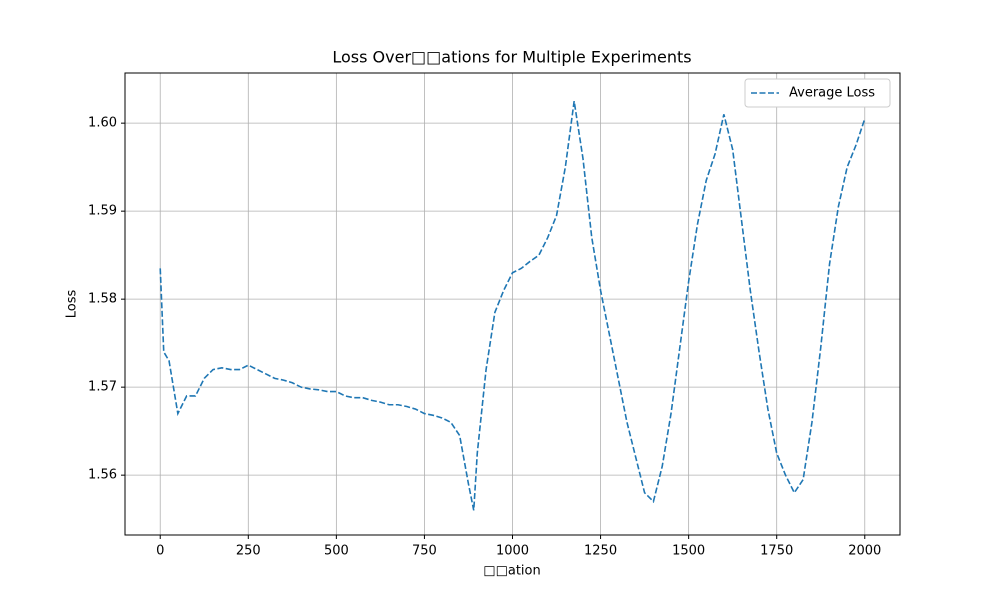 Image resolution: width=1000 pixels, height=604 pixels. I want to click on x-tick-label: 0, so click(160, 551).